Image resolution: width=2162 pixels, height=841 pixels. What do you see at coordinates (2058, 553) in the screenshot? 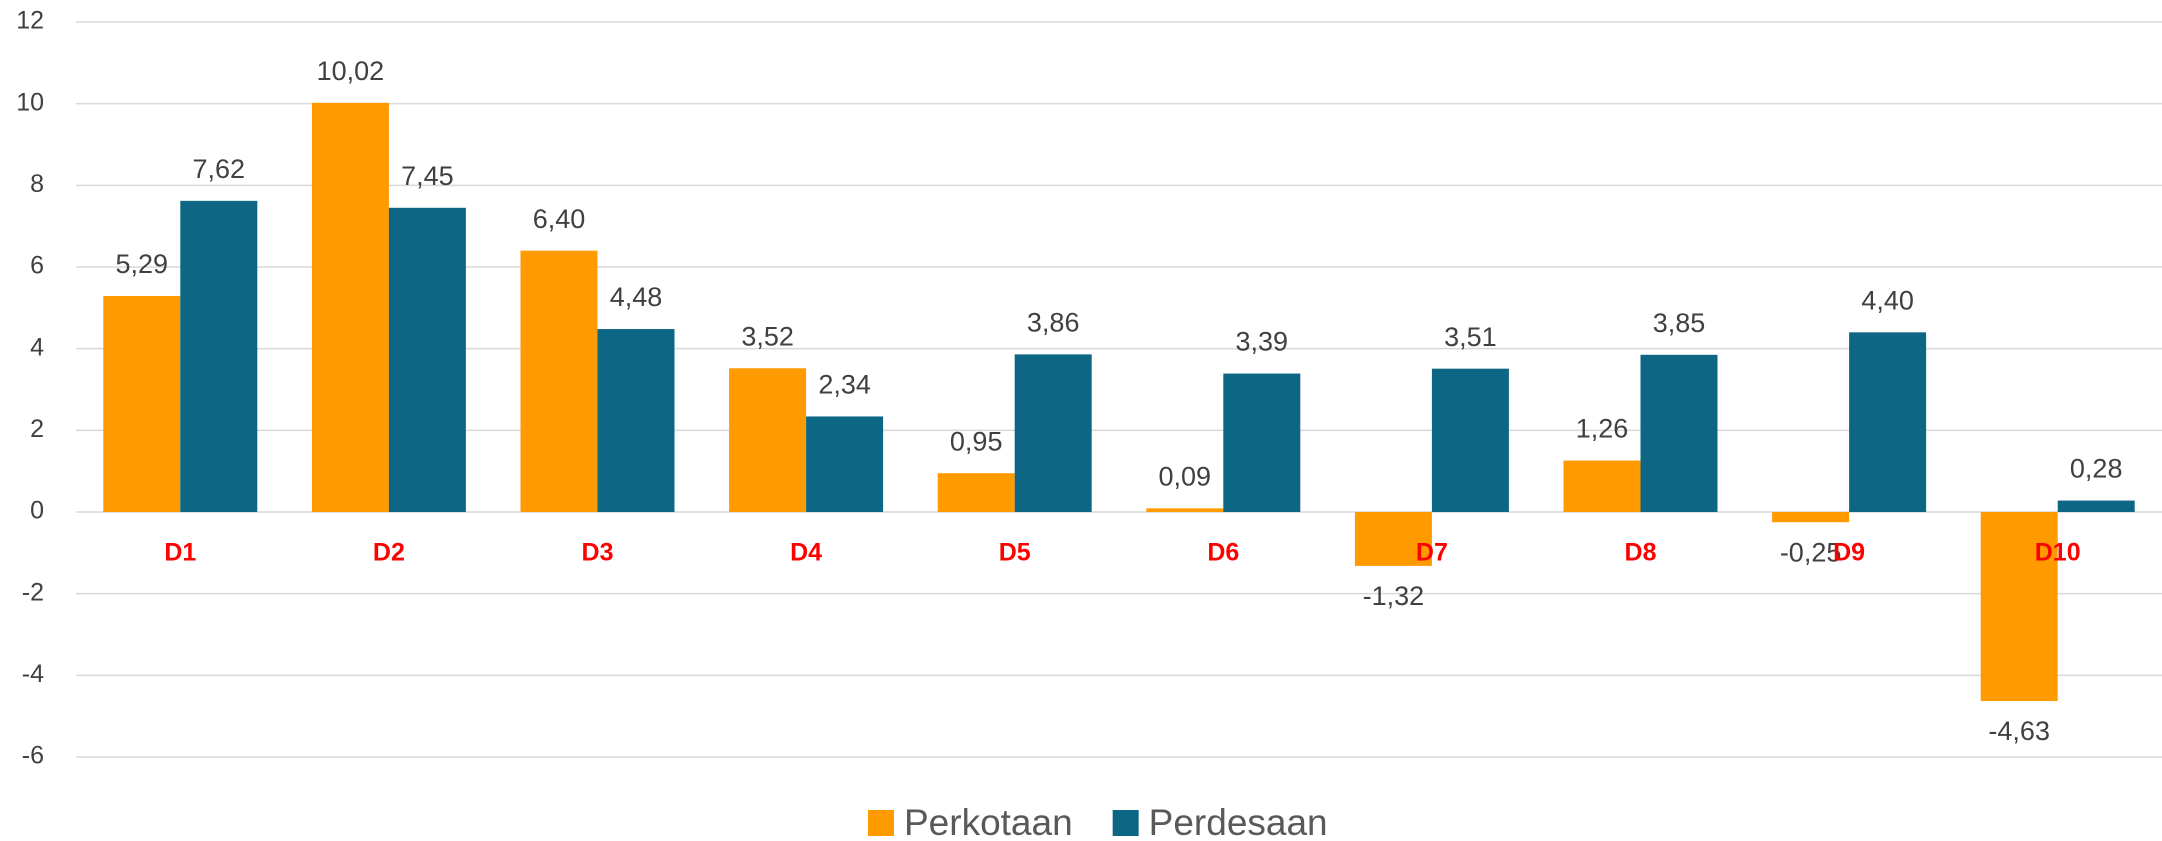
I see `x-tick-label: D10` at bounding box center [2058, 553].